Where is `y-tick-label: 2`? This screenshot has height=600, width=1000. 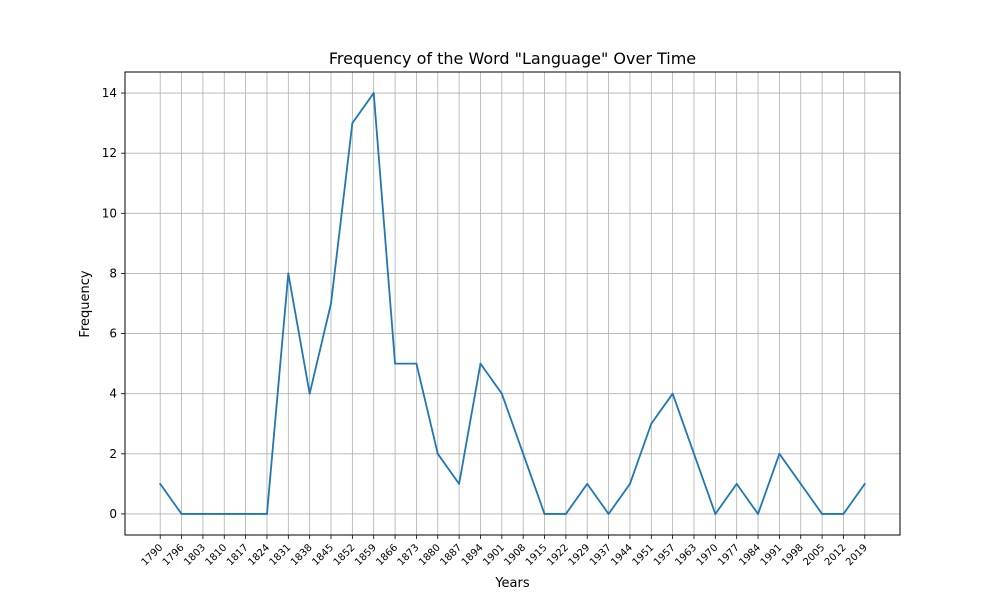
y-tick-label: 2 is located at coordinates (113, 454).